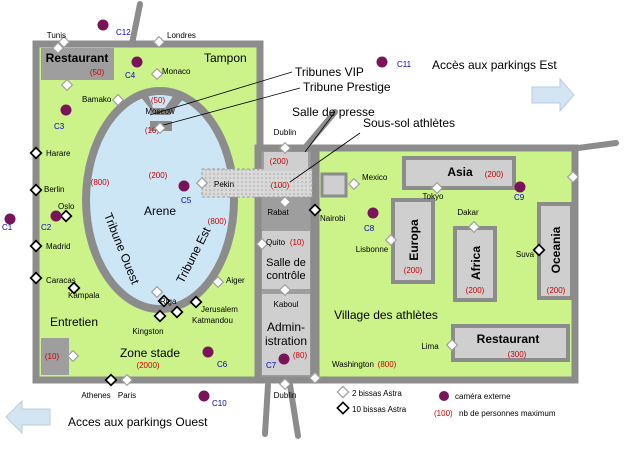 The width and height of the screenshot is (629, 453). What do you see at coordinates (343, 392) in the screenshot?
I see `legend-bissas2-symbol` at bounding box center [343, 392].